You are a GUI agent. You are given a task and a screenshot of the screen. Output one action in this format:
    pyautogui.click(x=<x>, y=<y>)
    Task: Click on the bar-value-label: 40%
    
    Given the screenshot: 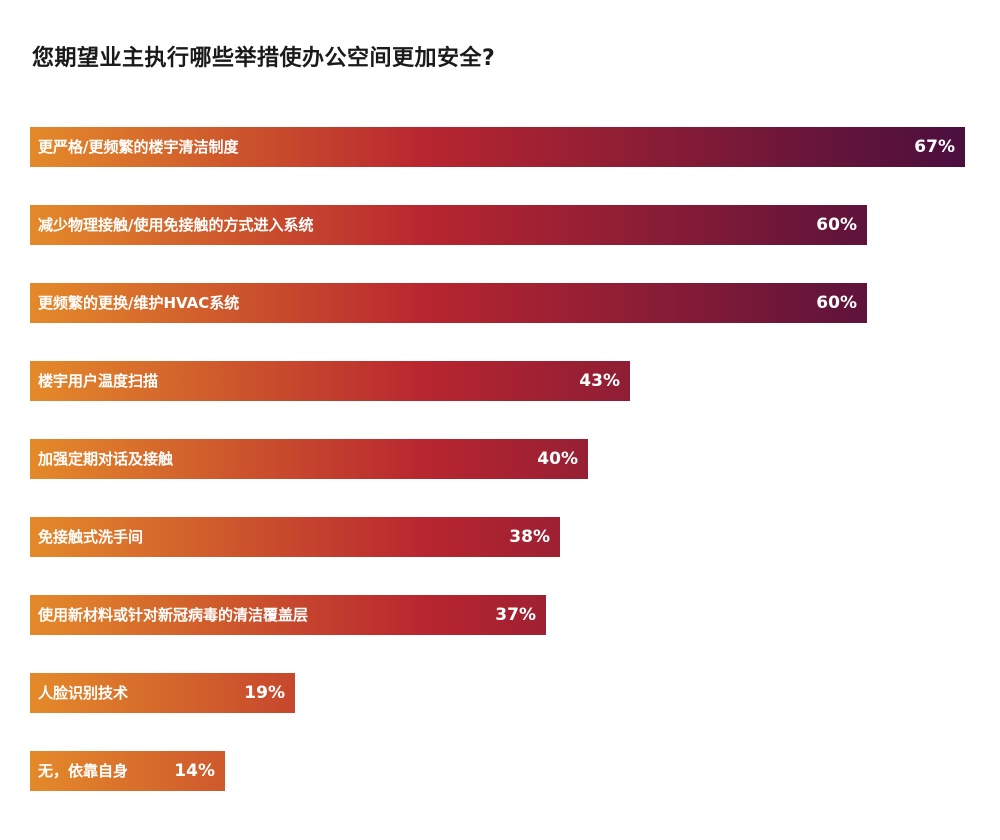 What is the action you would take?
    pyautogui.click(x=557, y=459)
    